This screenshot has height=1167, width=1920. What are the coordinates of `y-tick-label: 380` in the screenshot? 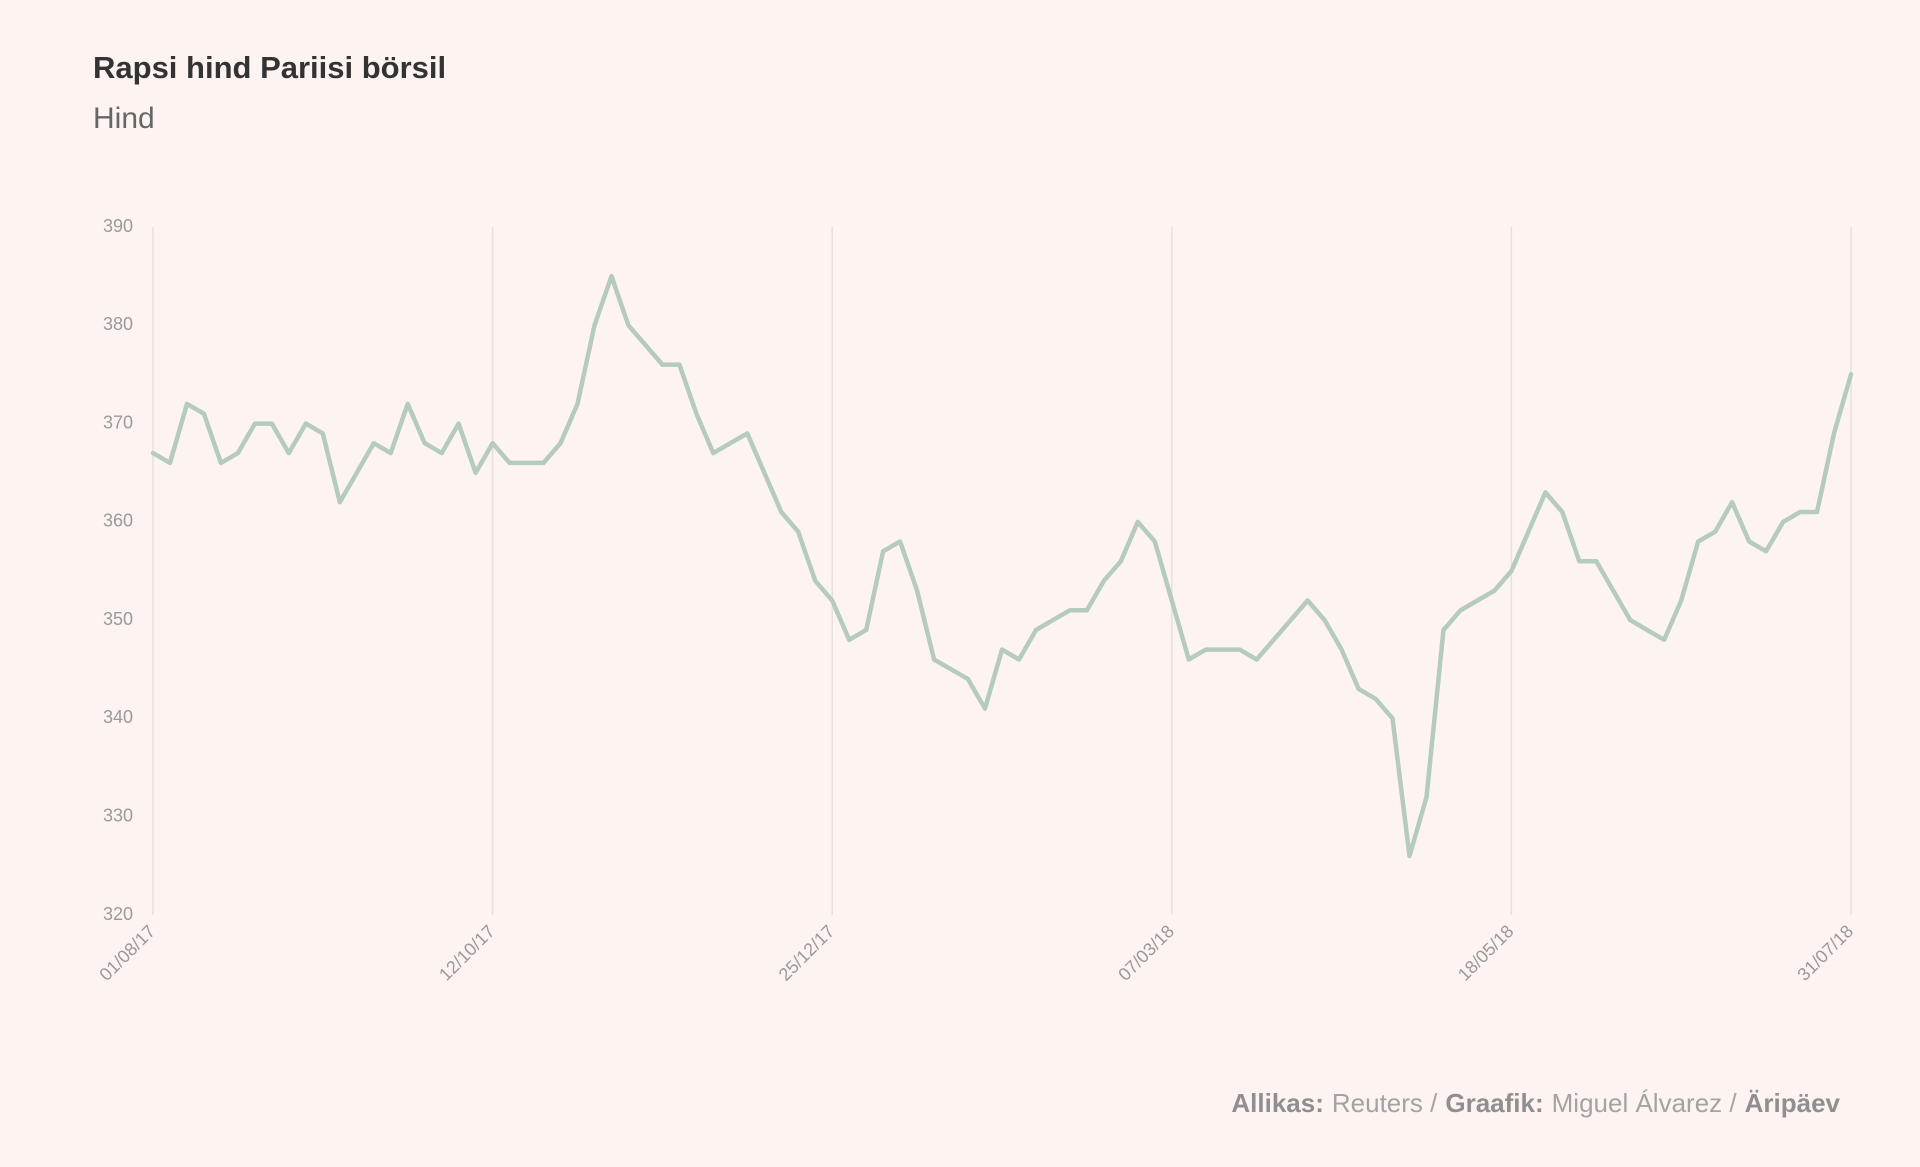 It's located at (118, 324).